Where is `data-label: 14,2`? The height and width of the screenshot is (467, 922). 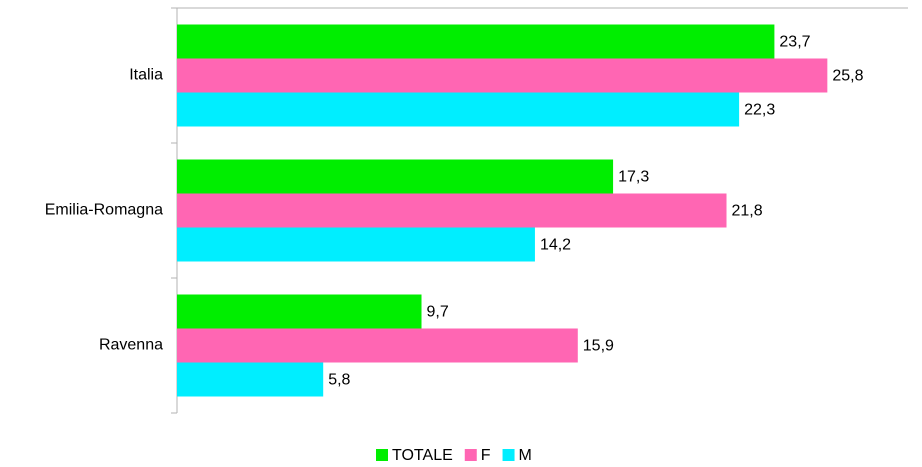
data-label: 14,2 is located at coordinates (555, 245).